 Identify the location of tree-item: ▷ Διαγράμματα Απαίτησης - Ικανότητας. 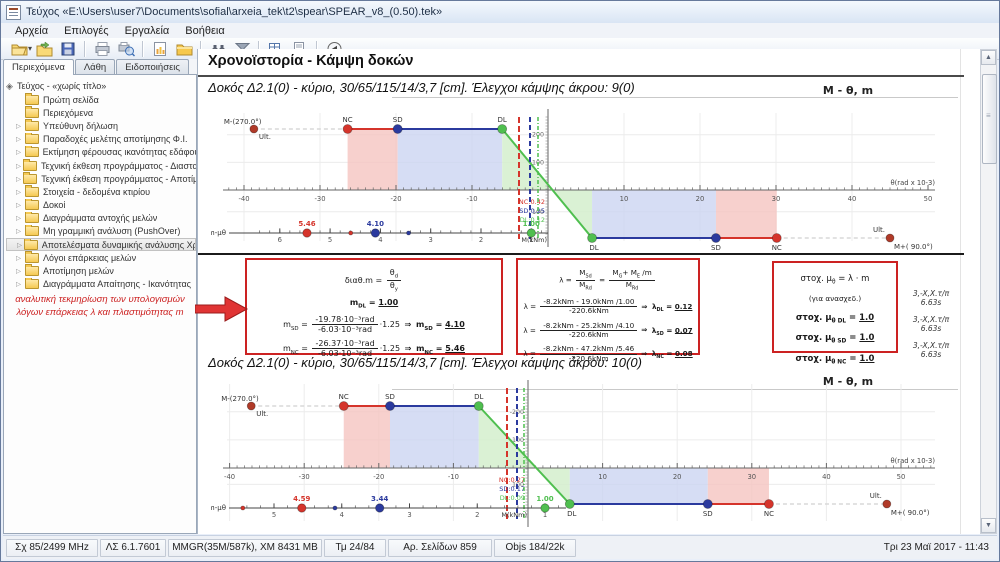
(101, 284).